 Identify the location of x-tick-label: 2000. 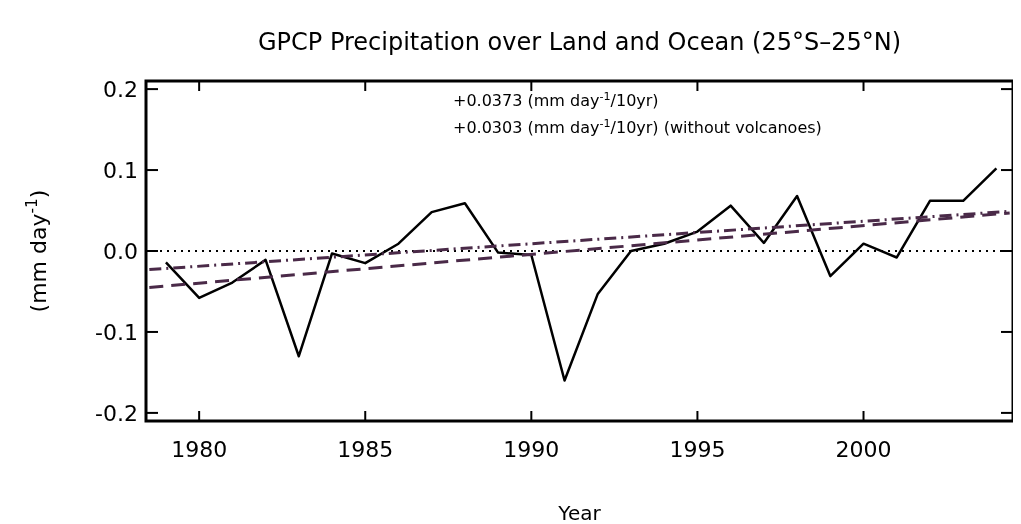
(863, 449).